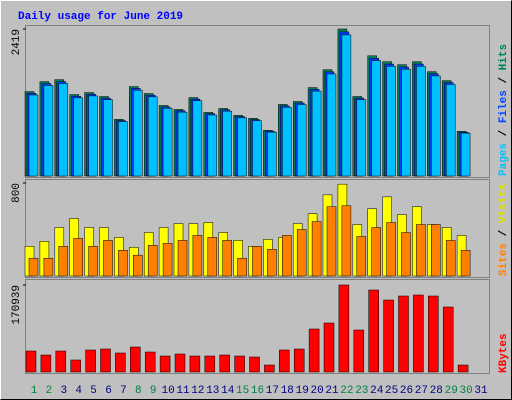 The width and height of the screenshot is (512, 400). What do you see at coordinates (504, 106) in the screenshot?
I see `legend-entry: Files` at bounding box center [504, 106].